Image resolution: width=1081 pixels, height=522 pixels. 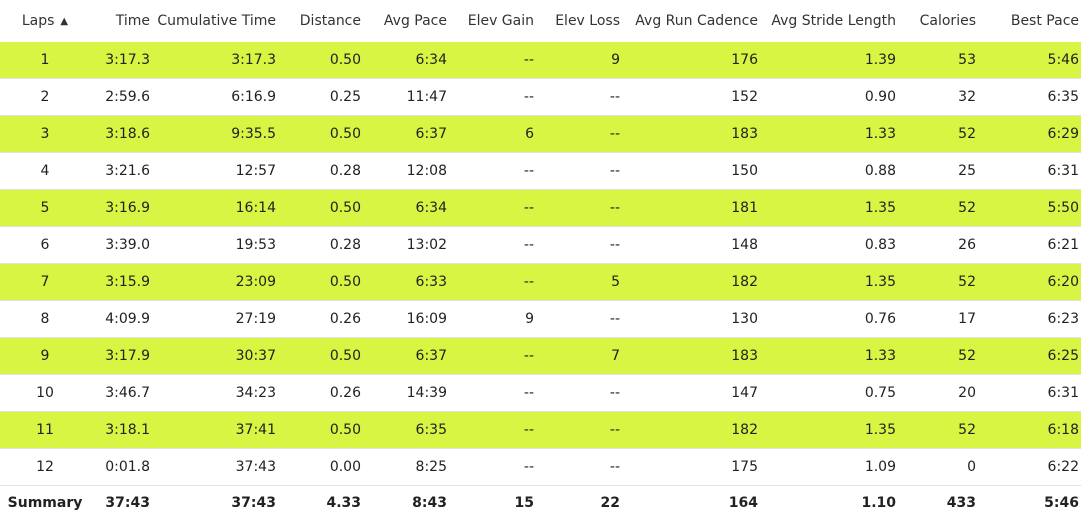 What do you see at coordinates (320, 319) in the screenshot?
I see `cell-distance: 0.26` at bounding box center [320, 319].